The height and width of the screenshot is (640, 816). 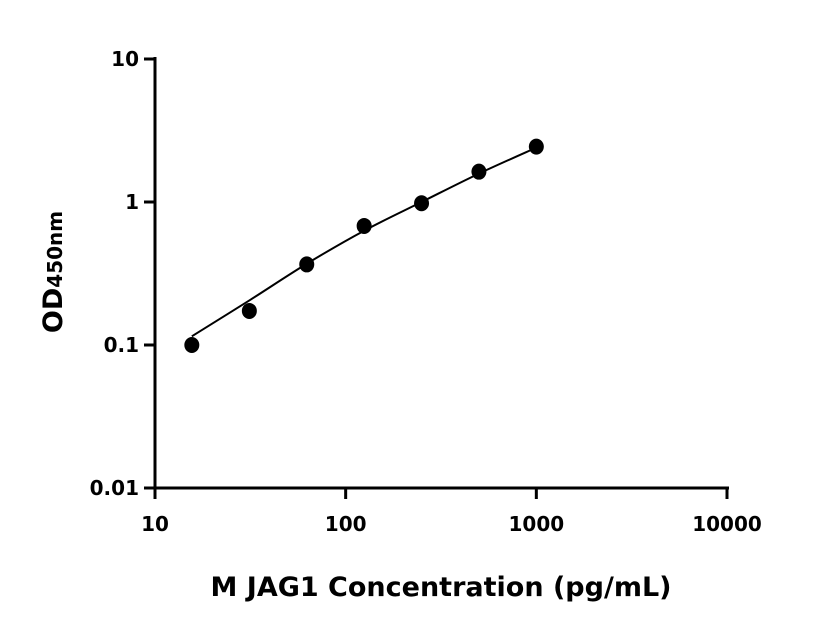 What do you see at coordinates (132, 202) in the screenshot?
I see `y-tick-label: 1` at bounding box center [132, 202].